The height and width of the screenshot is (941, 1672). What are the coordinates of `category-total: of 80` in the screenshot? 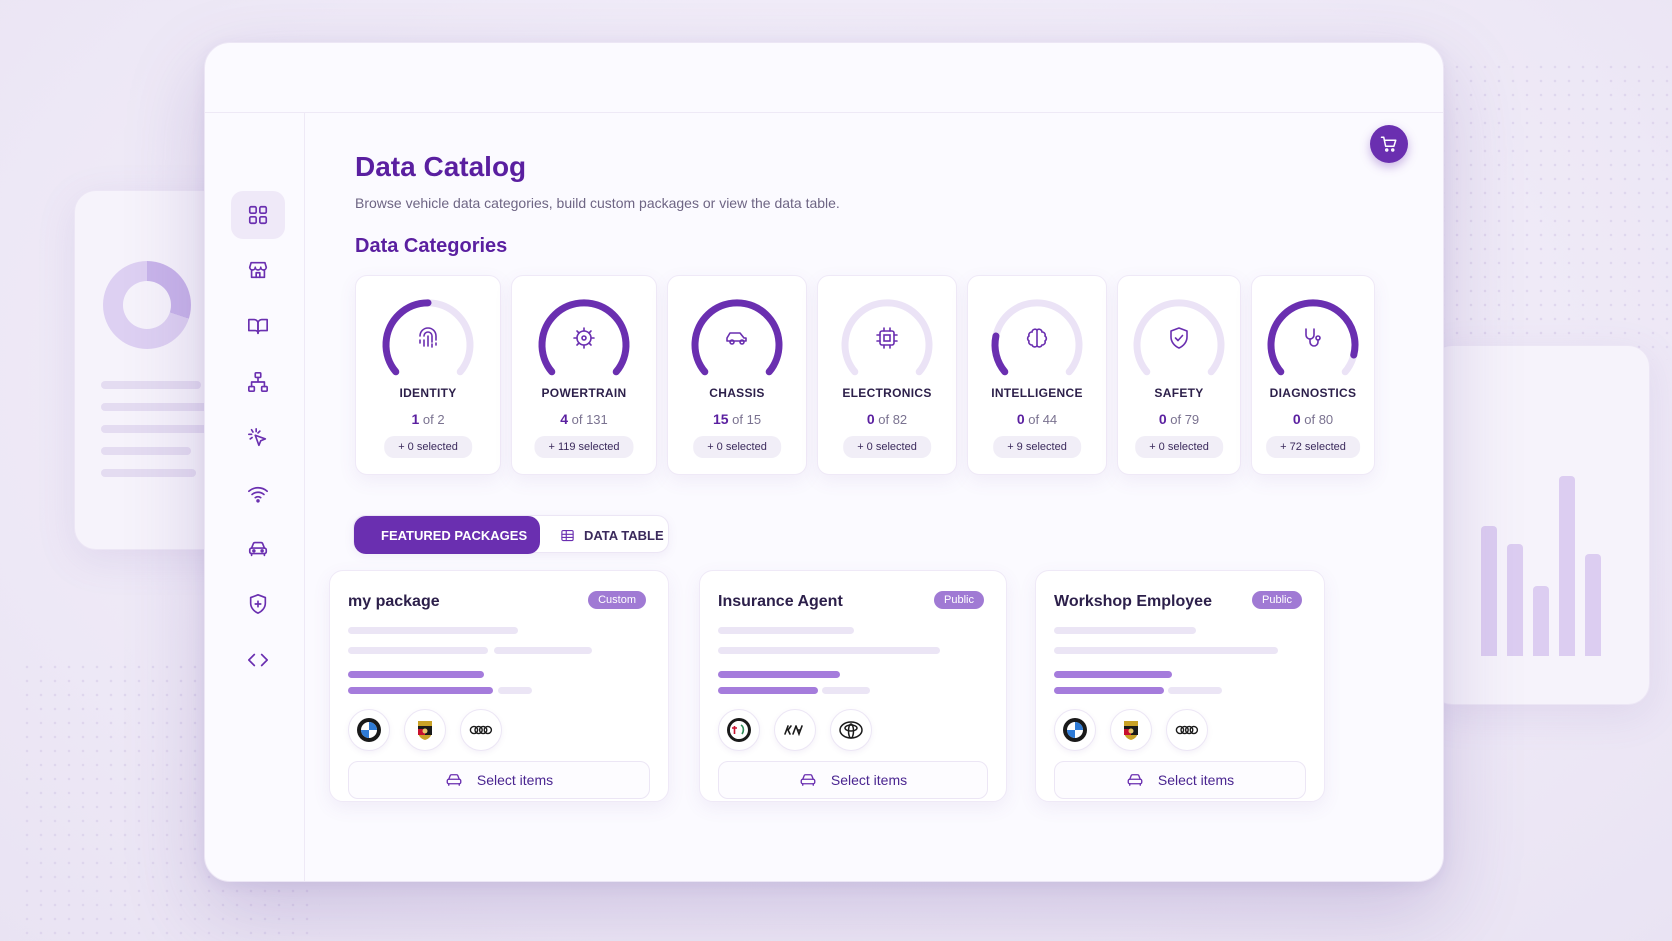 It's located at (1319, 419).